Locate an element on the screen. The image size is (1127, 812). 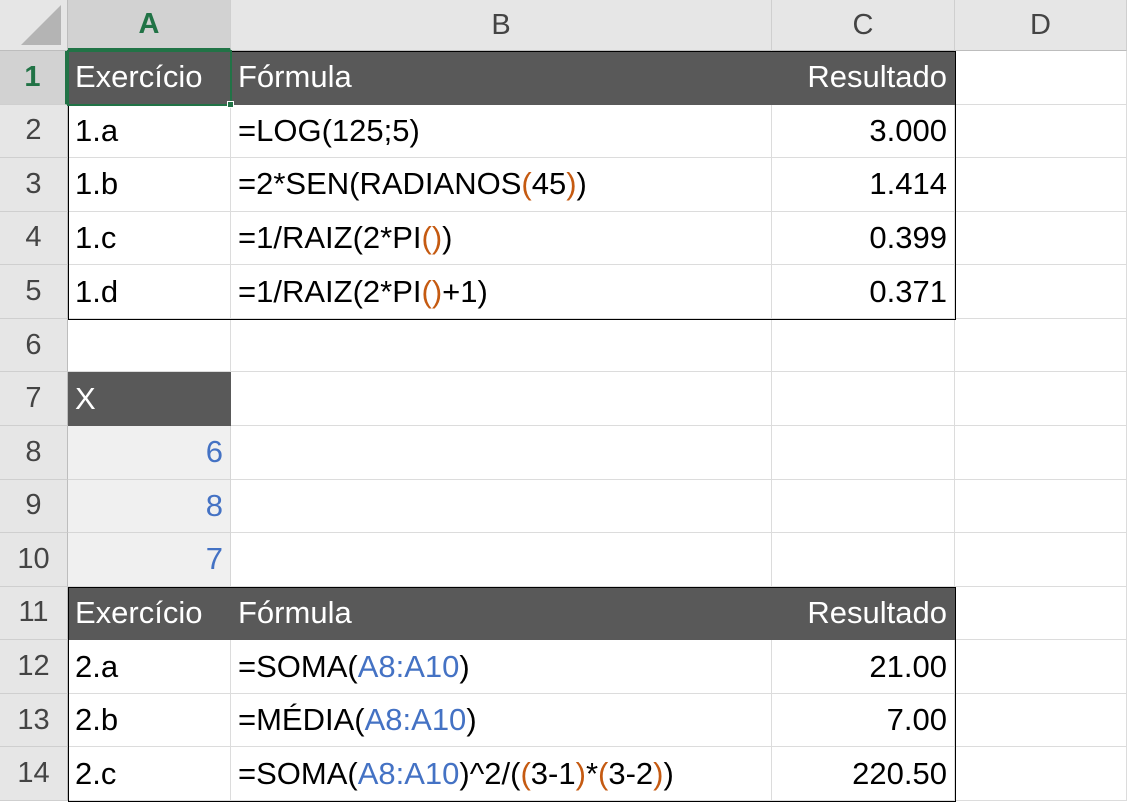
x-value-cell: 8 is located at coordinates (149, 506).